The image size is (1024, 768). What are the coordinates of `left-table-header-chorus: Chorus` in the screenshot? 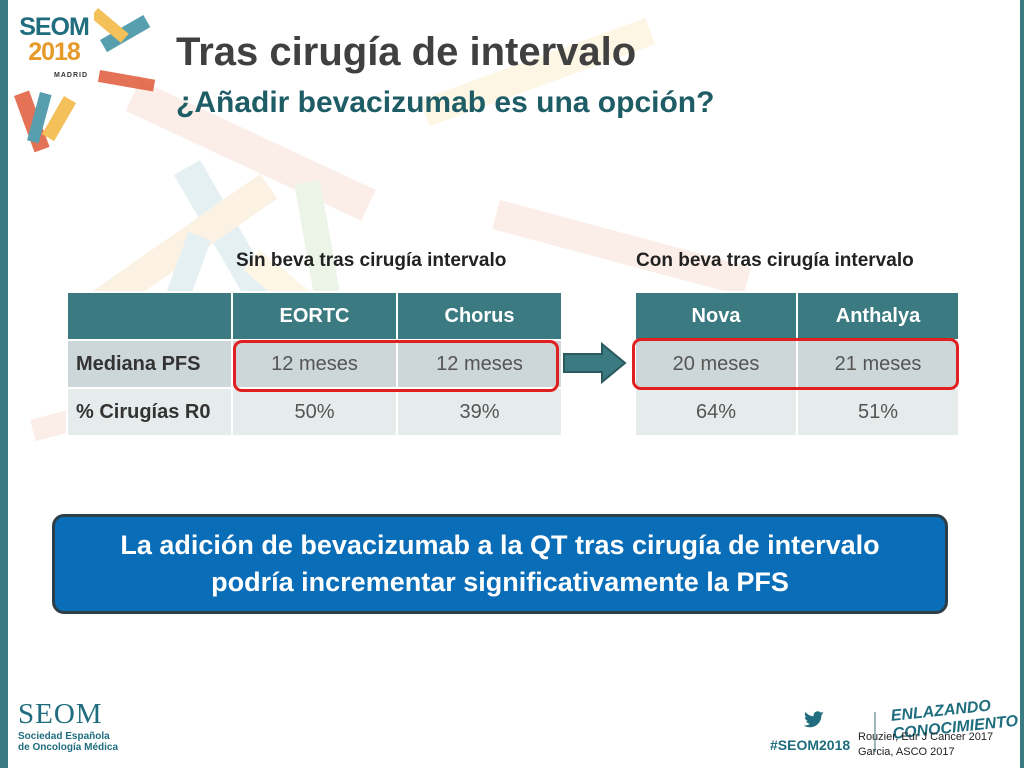 It's located at (479, 316).